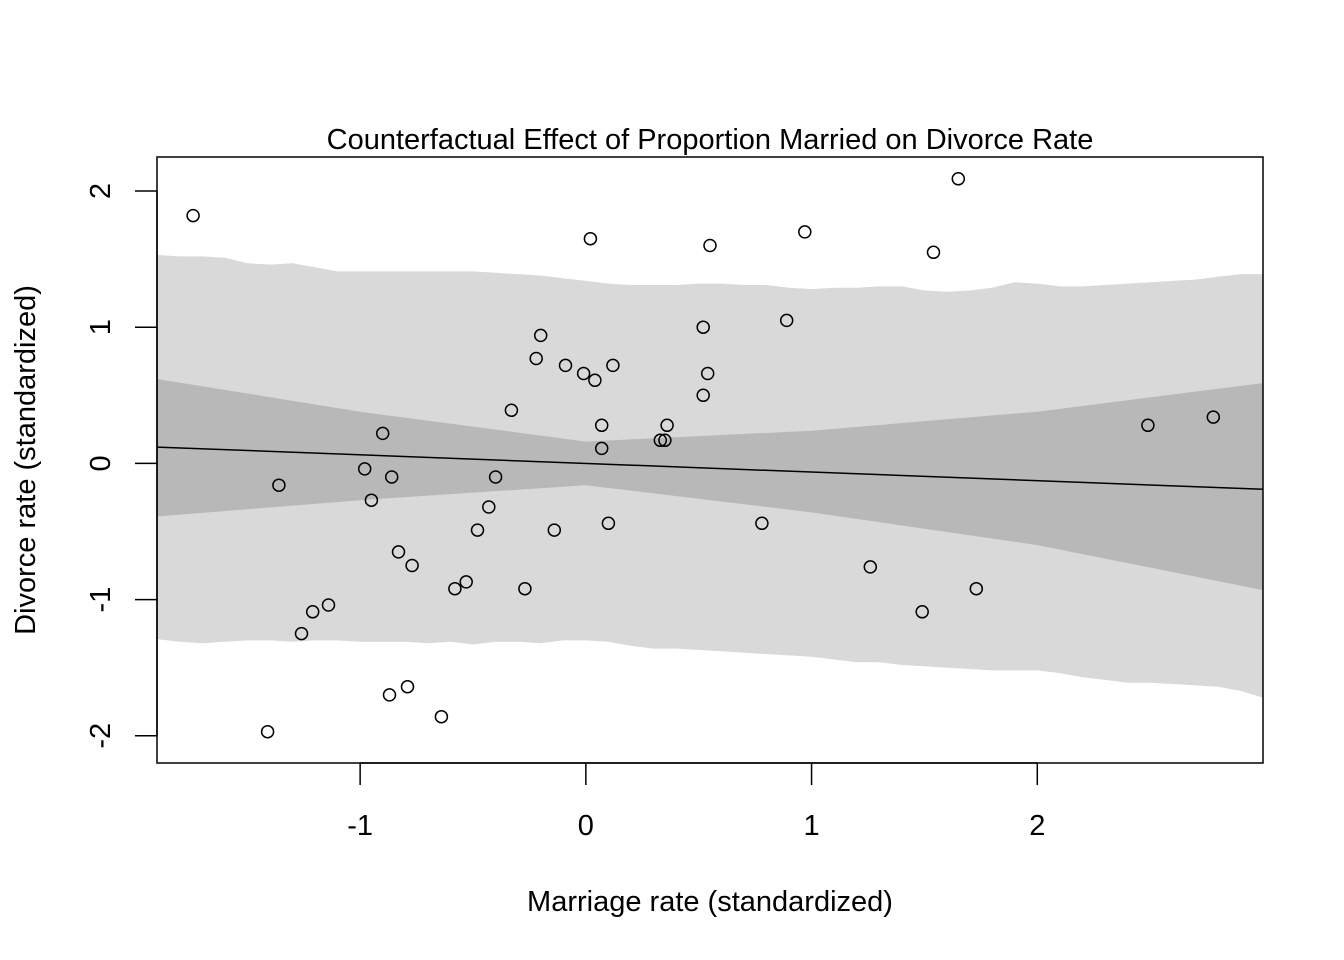  I want to click on x-tick-label: 2, so click(1037, 826).